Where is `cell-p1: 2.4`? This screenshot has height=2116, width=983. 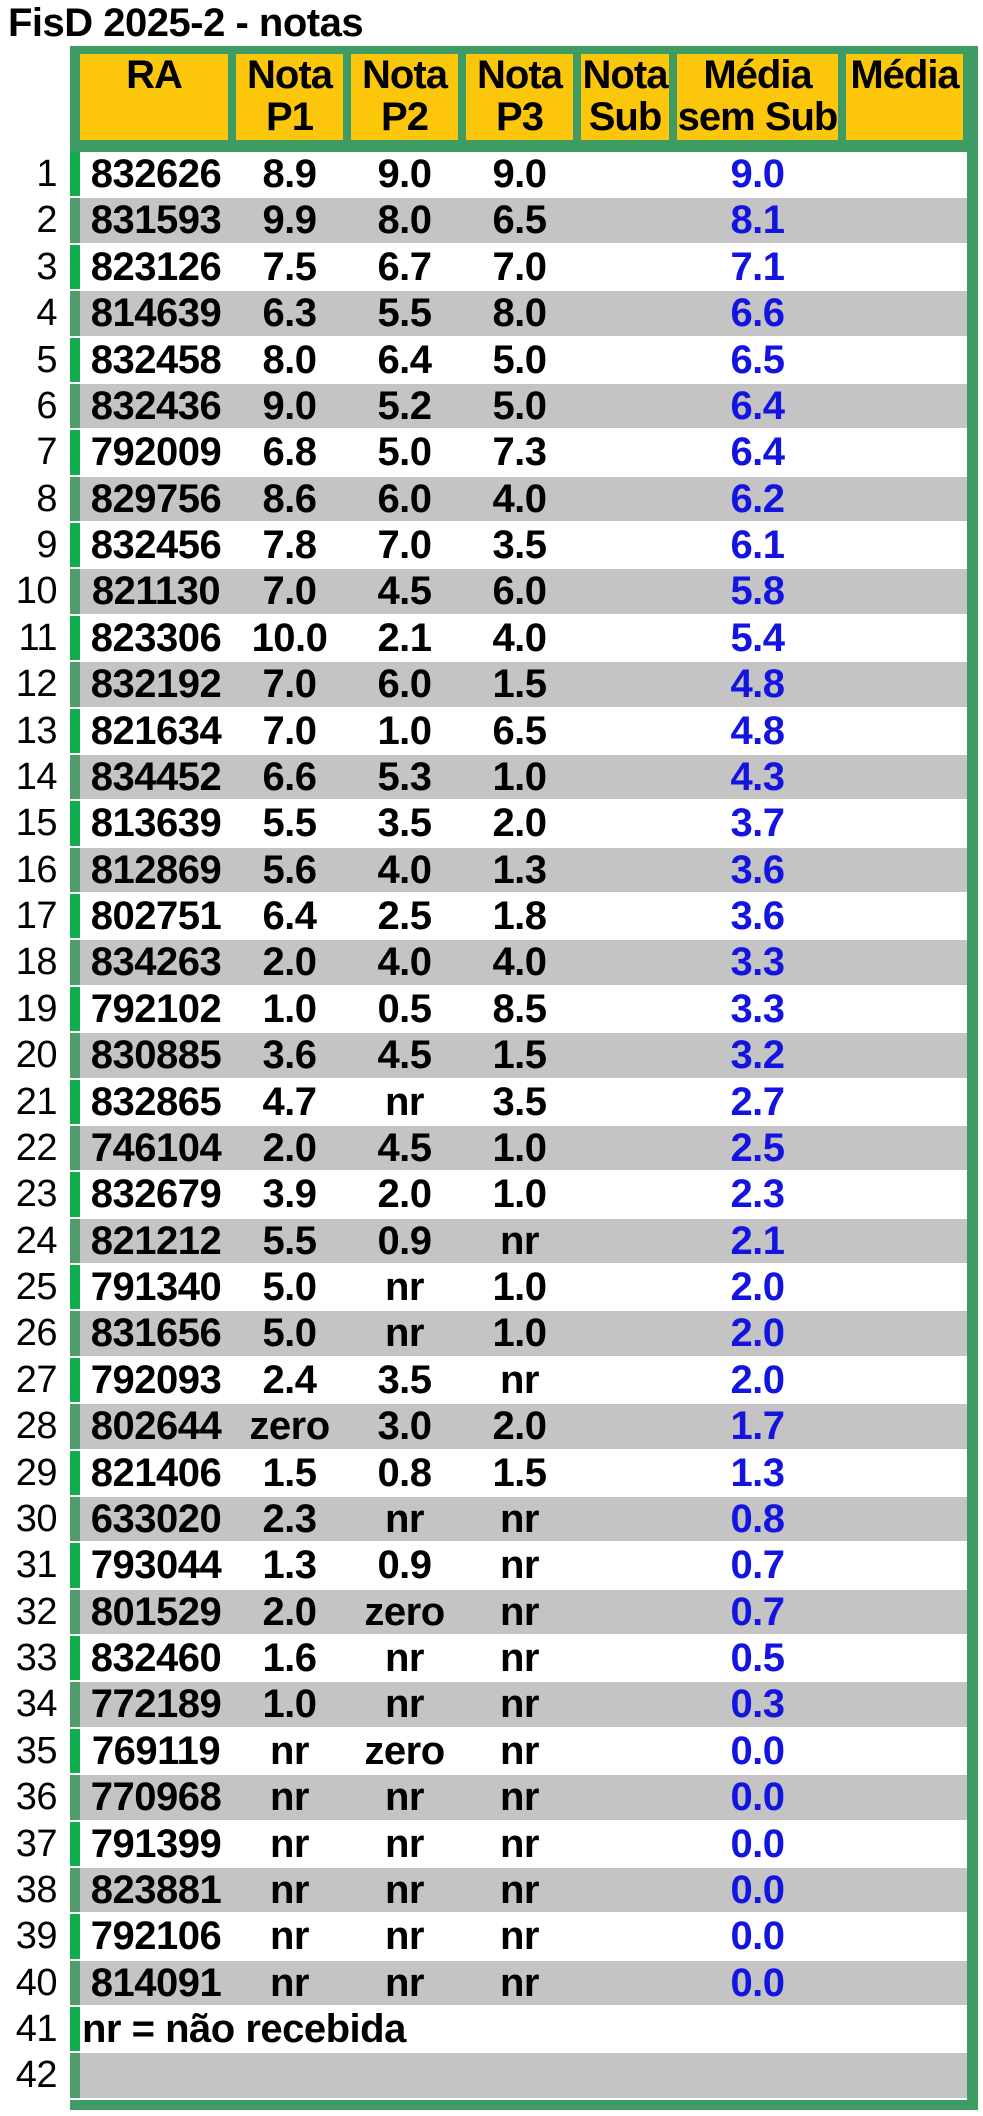
cell-p1: 2.4 is located at coordinates (289, 1379).